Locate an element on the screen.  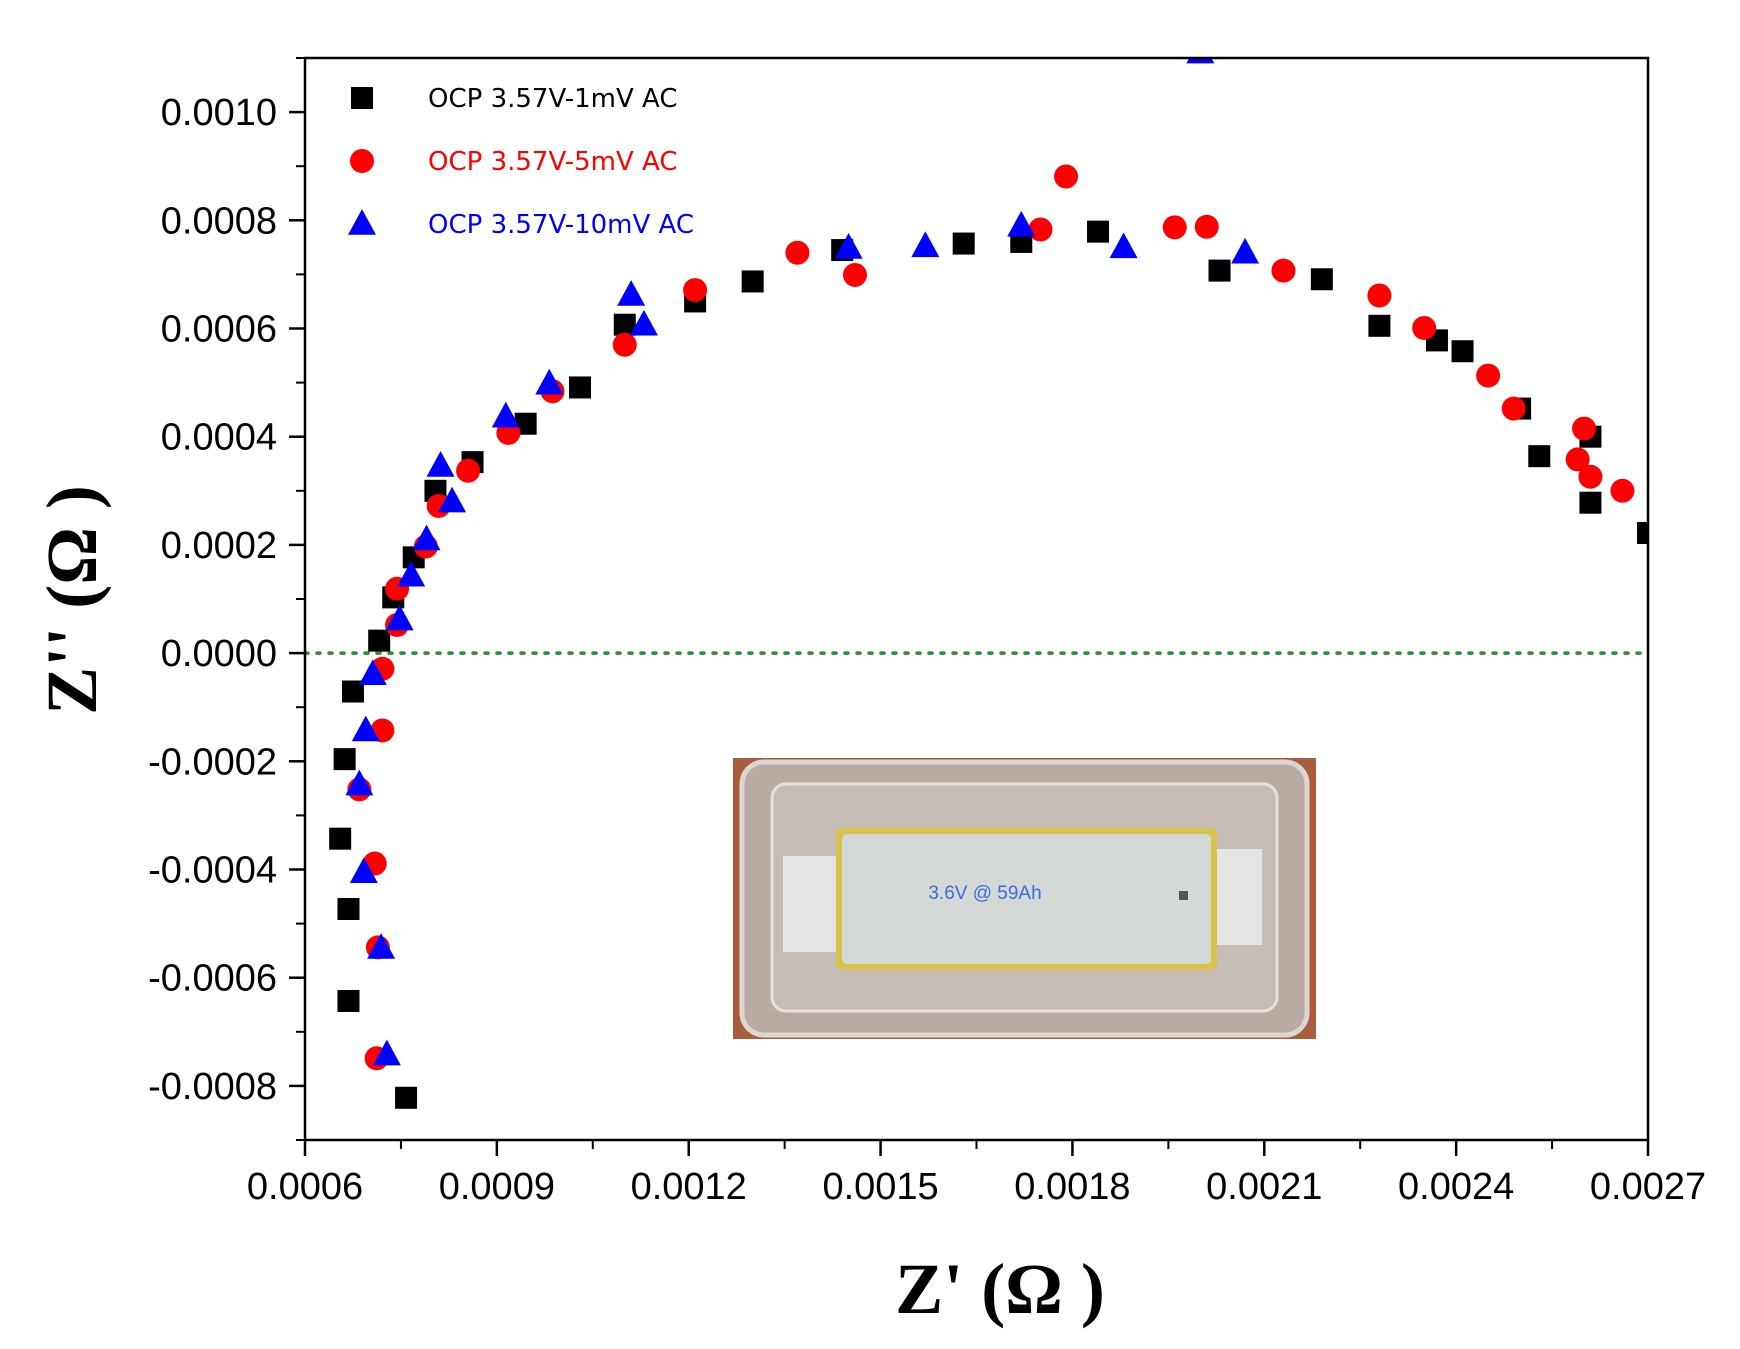
x-tick-label: 0.0021 is located at coordinates (1264, 1187).